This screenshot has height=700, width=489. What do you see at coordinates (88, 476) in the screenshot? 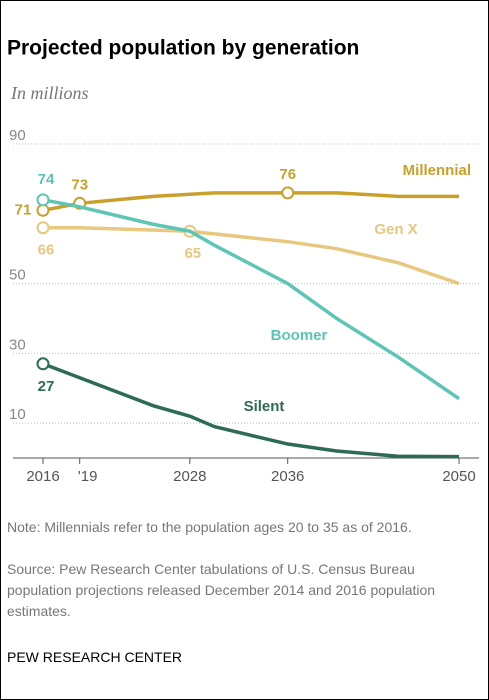
I see `x-tick-label: '19` at bounding box center [88, 476].